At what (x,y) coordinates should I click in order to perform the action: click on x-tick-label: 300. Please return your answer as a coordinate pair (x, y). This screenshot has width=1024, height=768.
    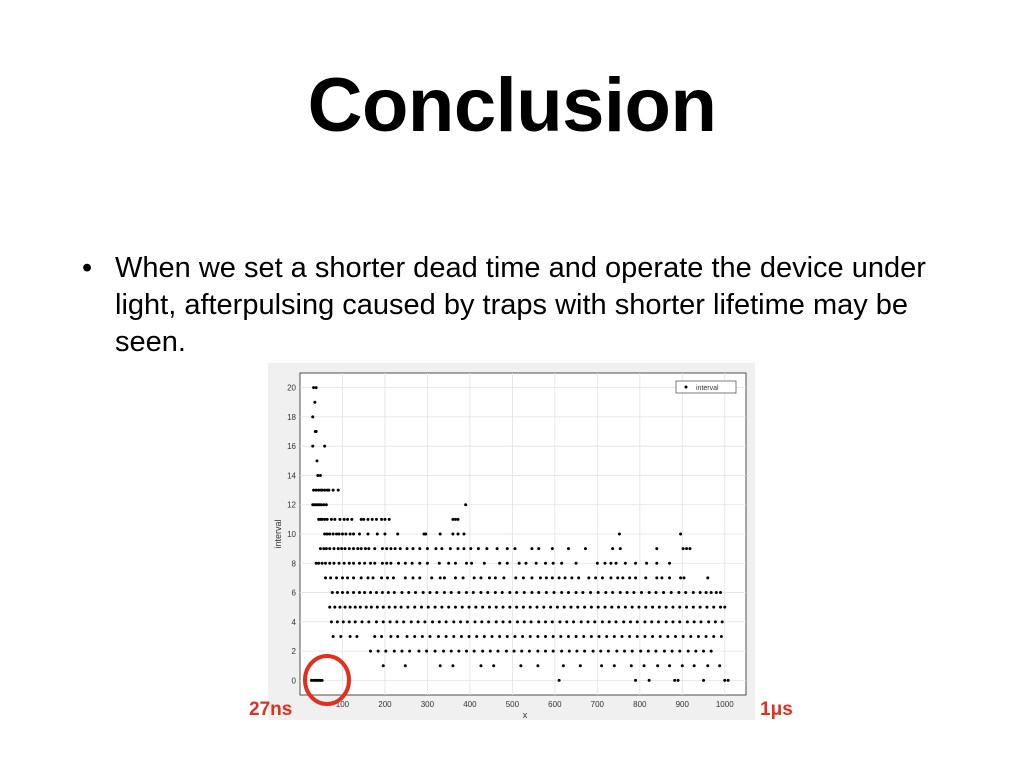
    Looking at the image, I should click on (428, 704).